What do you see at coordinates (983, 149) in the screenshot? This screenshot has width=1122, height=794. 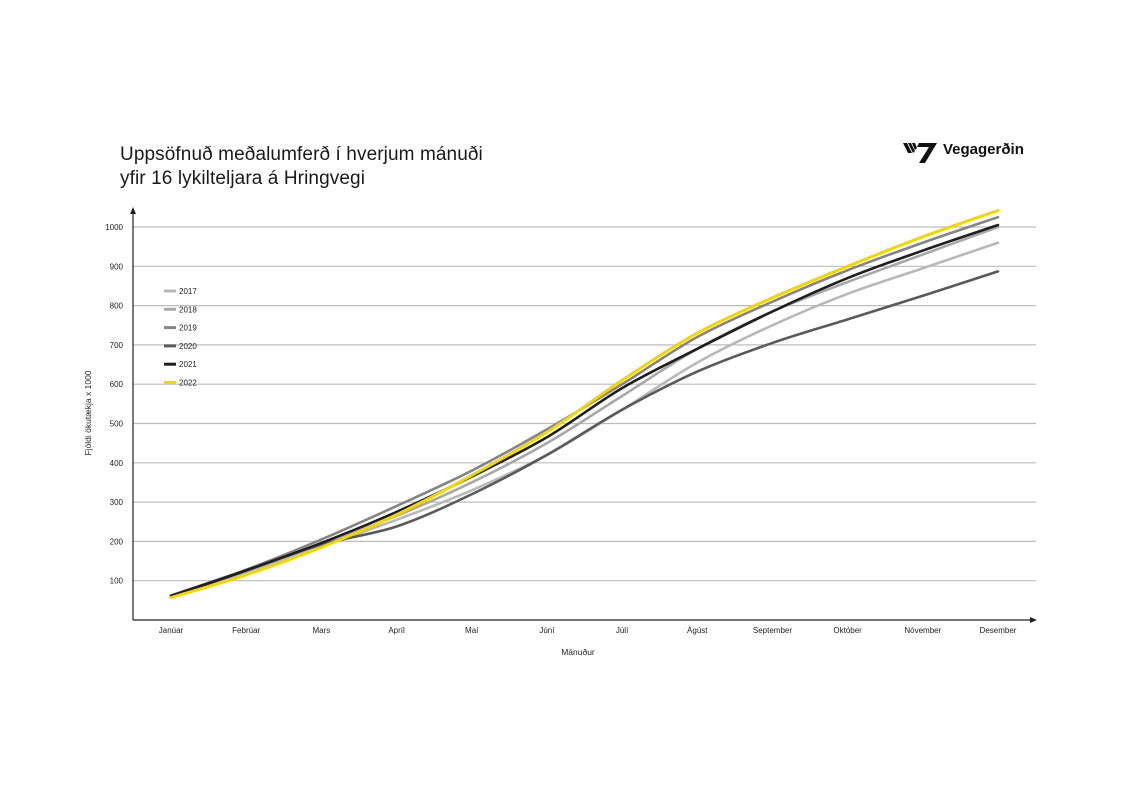 I see `brand-name: Vegagerðin` at bounding box center [983, 149].